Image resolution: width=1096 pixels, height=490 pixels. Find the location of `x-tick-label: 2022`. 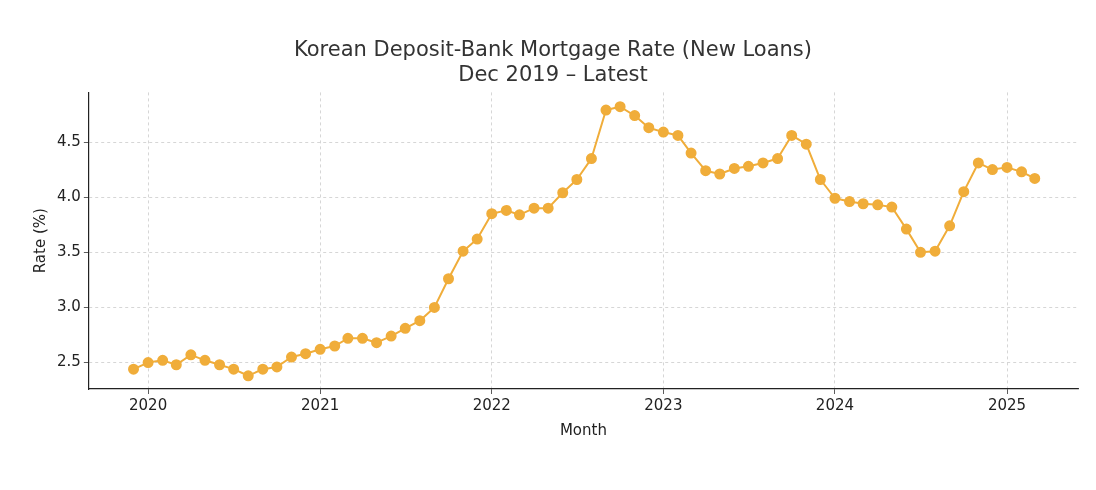

x-tick-label: 2022 is located at coordinates (491, 404).